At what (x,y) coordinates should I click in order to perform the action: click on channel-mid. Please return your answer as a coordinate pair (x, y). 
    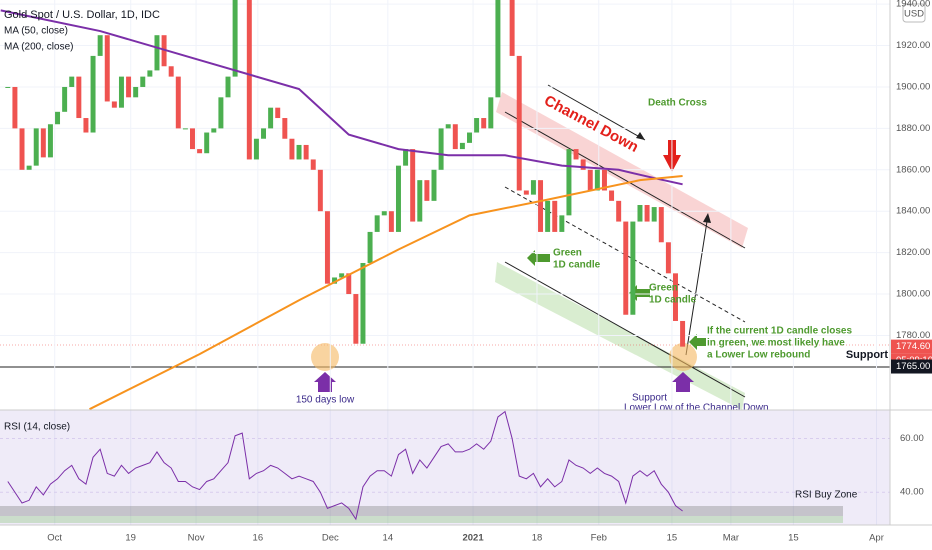
    Looking at the image, I should click on (625, 254).